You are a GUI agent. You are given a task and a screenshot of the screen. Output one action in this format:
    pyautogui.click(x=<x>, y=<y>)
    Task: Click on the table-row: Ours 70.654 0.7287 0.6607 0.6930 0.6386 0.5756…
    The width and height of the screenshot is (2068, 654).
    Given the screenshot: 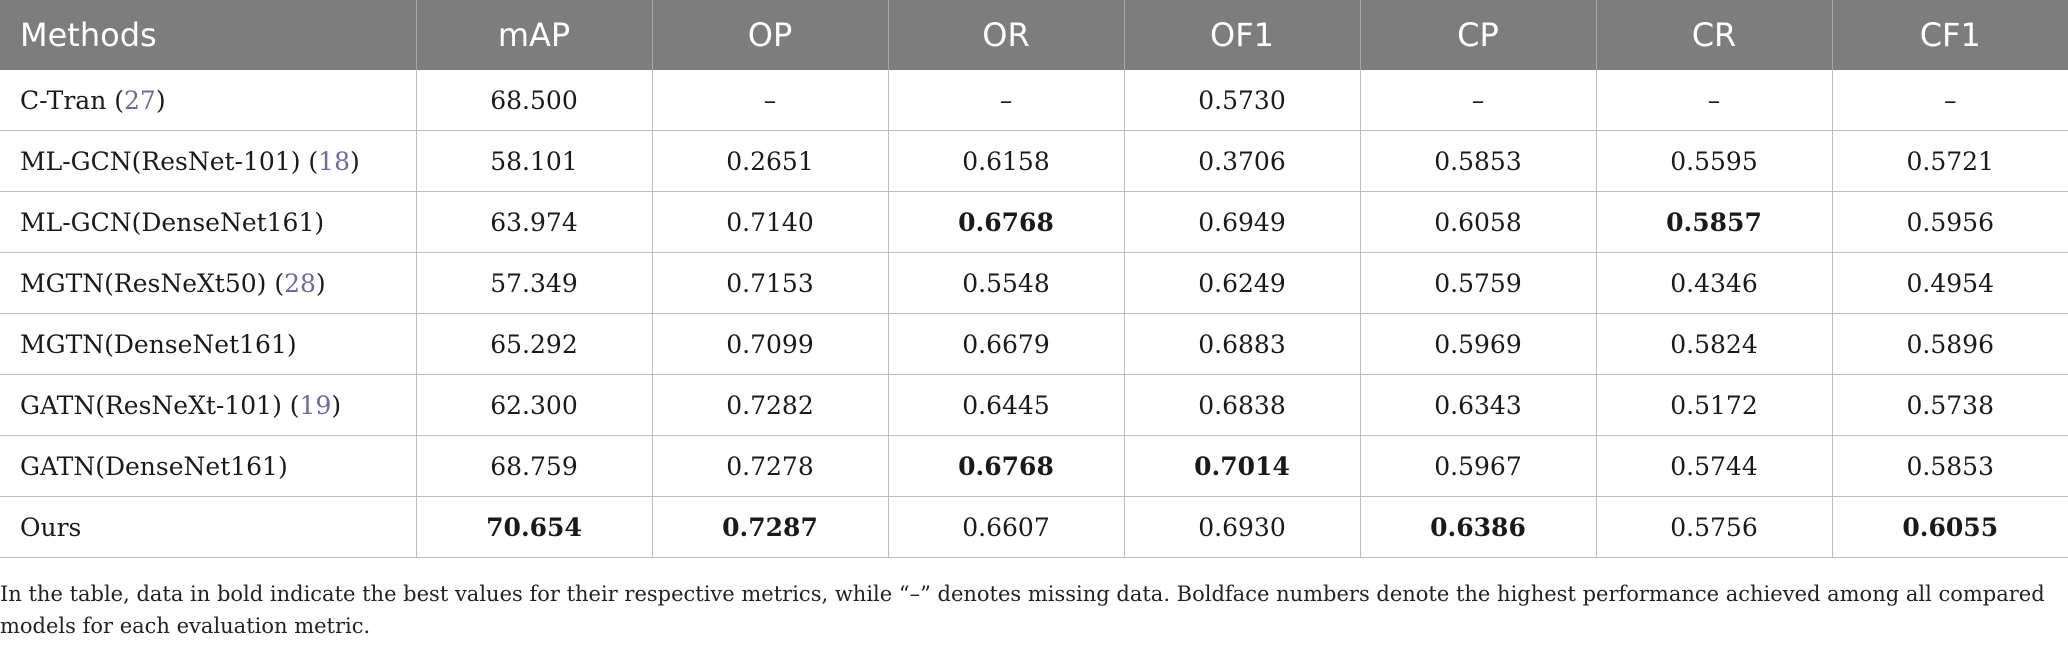 What is the action you would take?
    pyautogui.click(x=1034, y=527)
    